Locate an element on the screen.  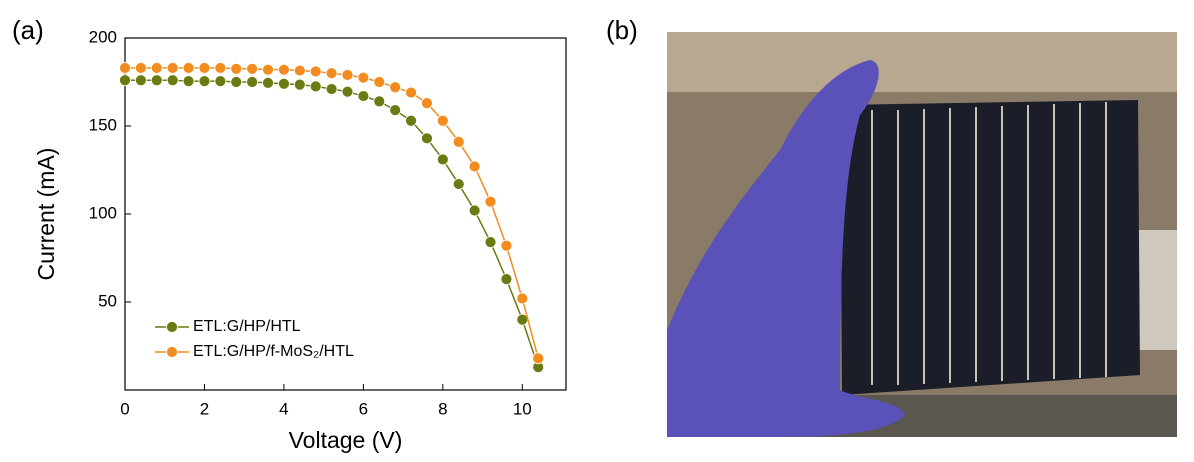
x-tick-label: 10 is located at coordinates (522, 408).